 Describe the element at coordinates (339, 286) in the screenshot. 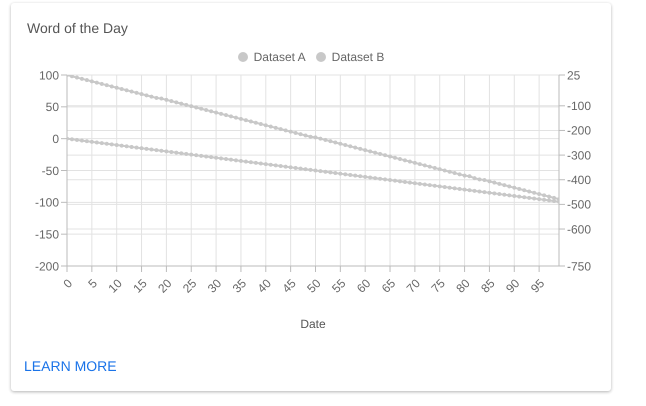

I see `x-tick-label: 55` at that location.